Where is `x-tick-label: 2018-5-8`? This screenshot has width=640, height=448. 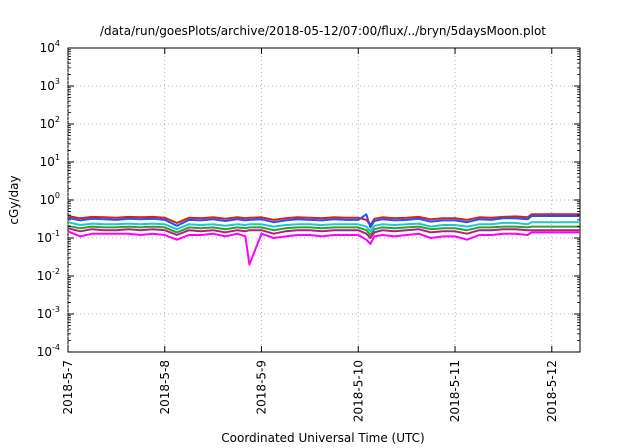
x-tick-label: 2018-5-8 is located at coordinates (165, 387).